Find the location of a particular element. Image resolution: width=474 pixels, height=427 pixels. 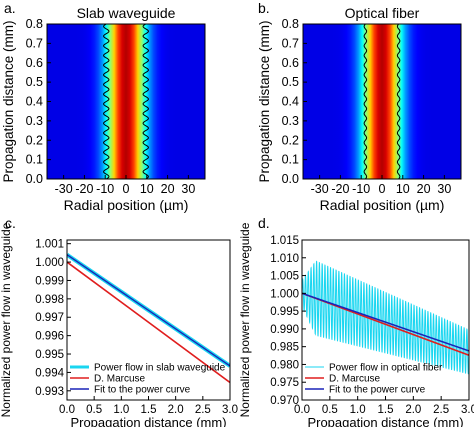

y-tick-label: 0.997 is located at coordinates (49, 318).